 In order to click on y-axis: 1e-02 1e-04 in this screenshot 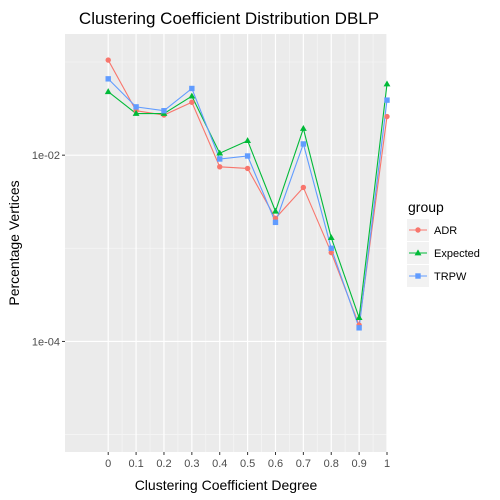, I will do `click(48, 249)`.